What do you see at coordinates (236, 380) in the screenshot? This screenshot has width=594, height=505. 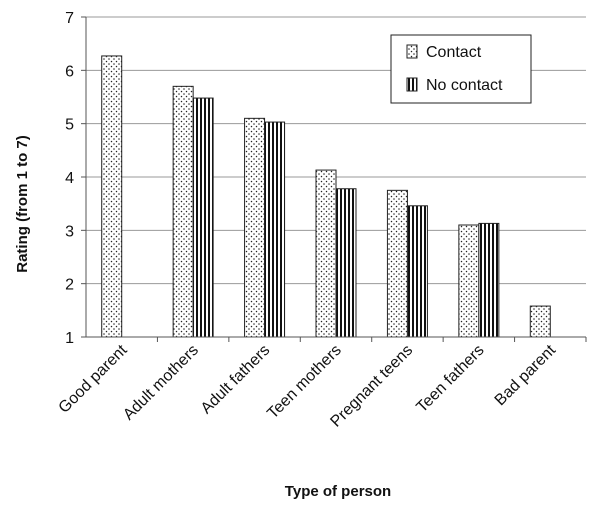 I see `x-tick-label: Adult fathers` at bounding box center [236, 380].